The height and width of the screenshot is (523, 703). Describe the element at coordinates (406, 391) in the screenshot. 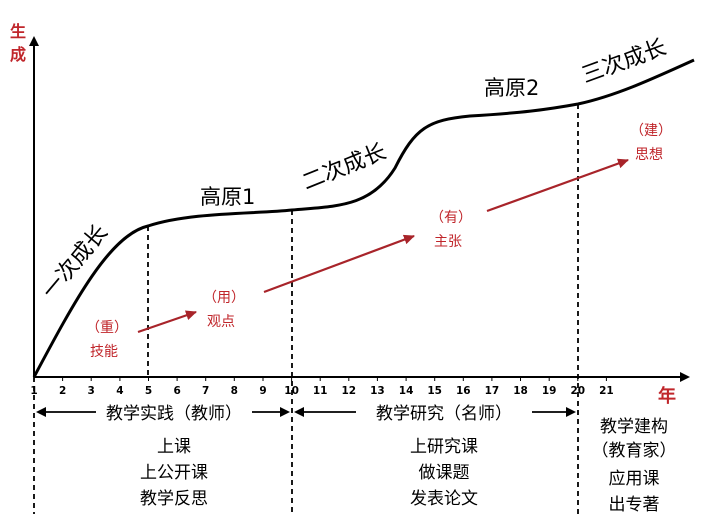

I see `x-tick-label: 14` at that location.